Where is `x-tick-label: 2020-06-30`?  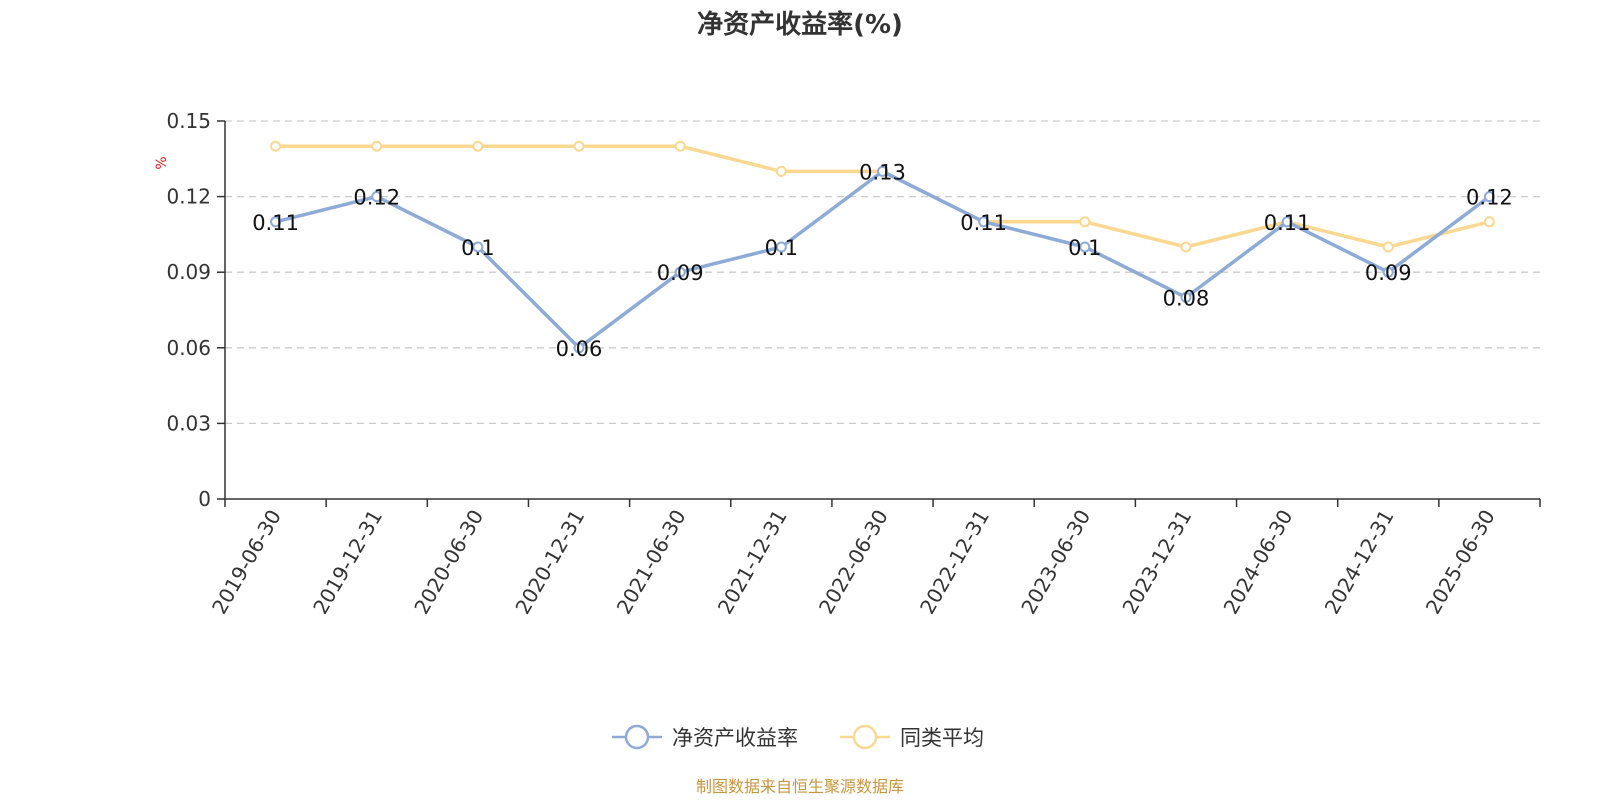 x-tick-label: 2020-06-30 is located at coordinates (448, 562).